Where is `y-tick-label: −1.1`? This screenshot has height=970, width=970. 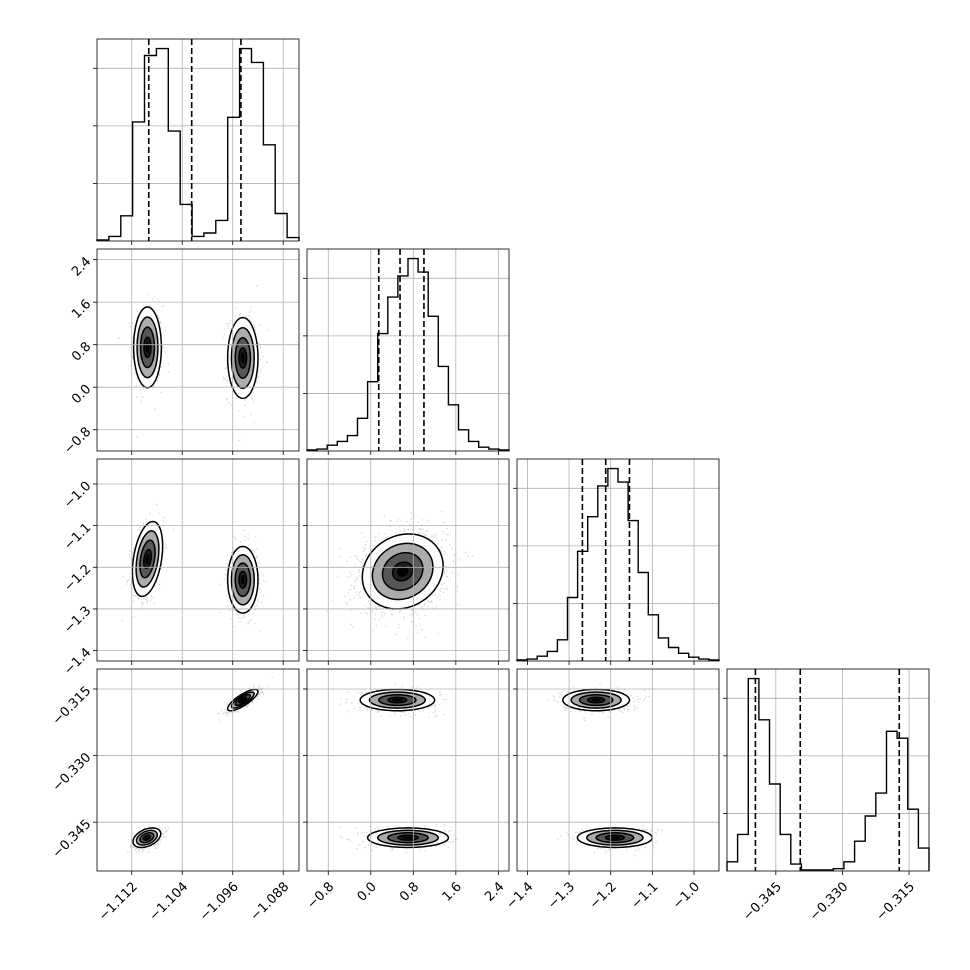 y-tick-label: −1.1 is located at coordinates (77, 536).